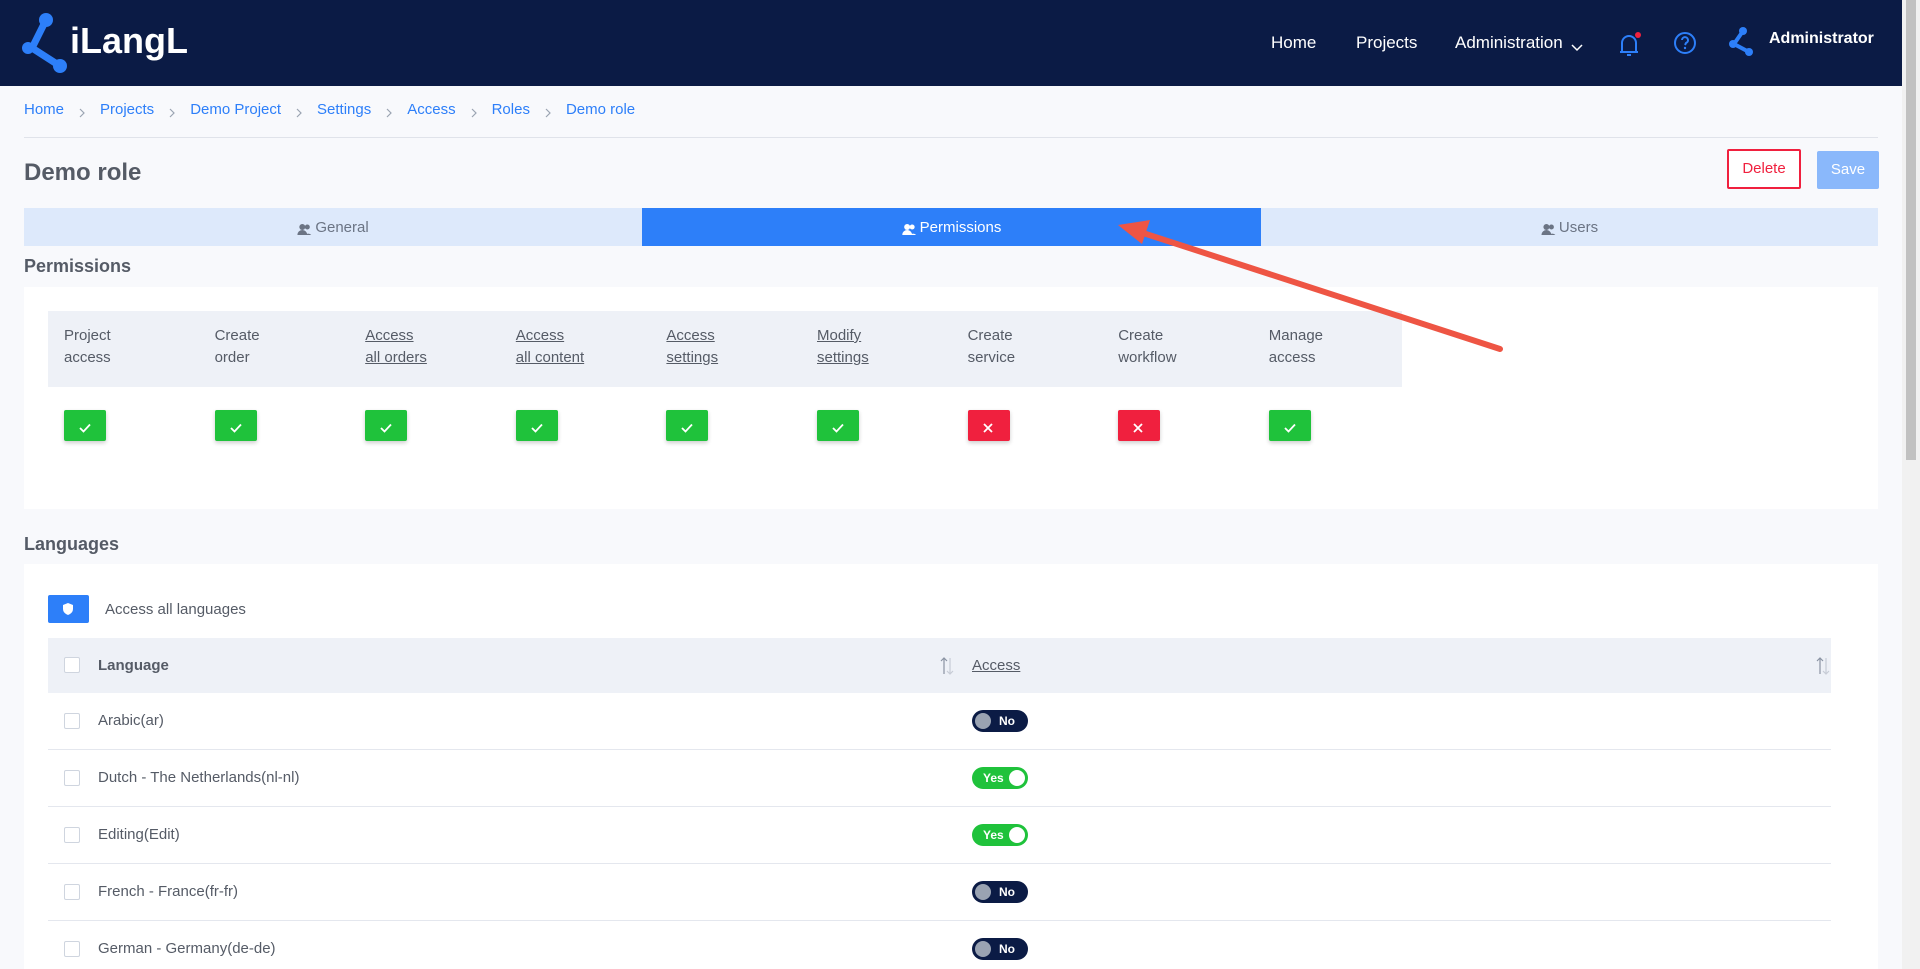 The width and height of the screenshot is (1920, 969). I want to click on notifications-icon, so click(1629, 45).